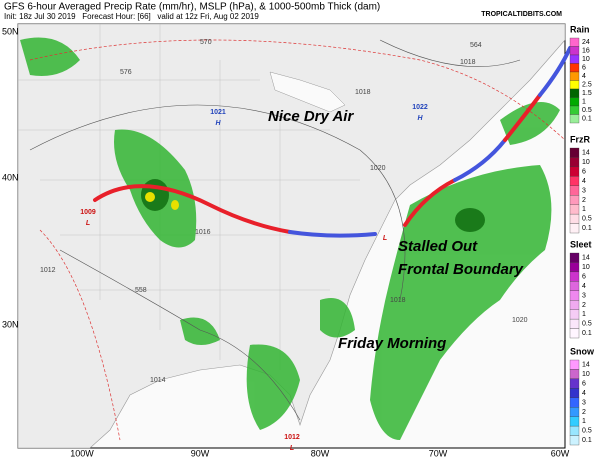 Image resolution: width=600 pixels, height=461 pixels. Describe the element at coordinates (141, 290) in the screenshot. I see `isobar-label: 558` at that location.